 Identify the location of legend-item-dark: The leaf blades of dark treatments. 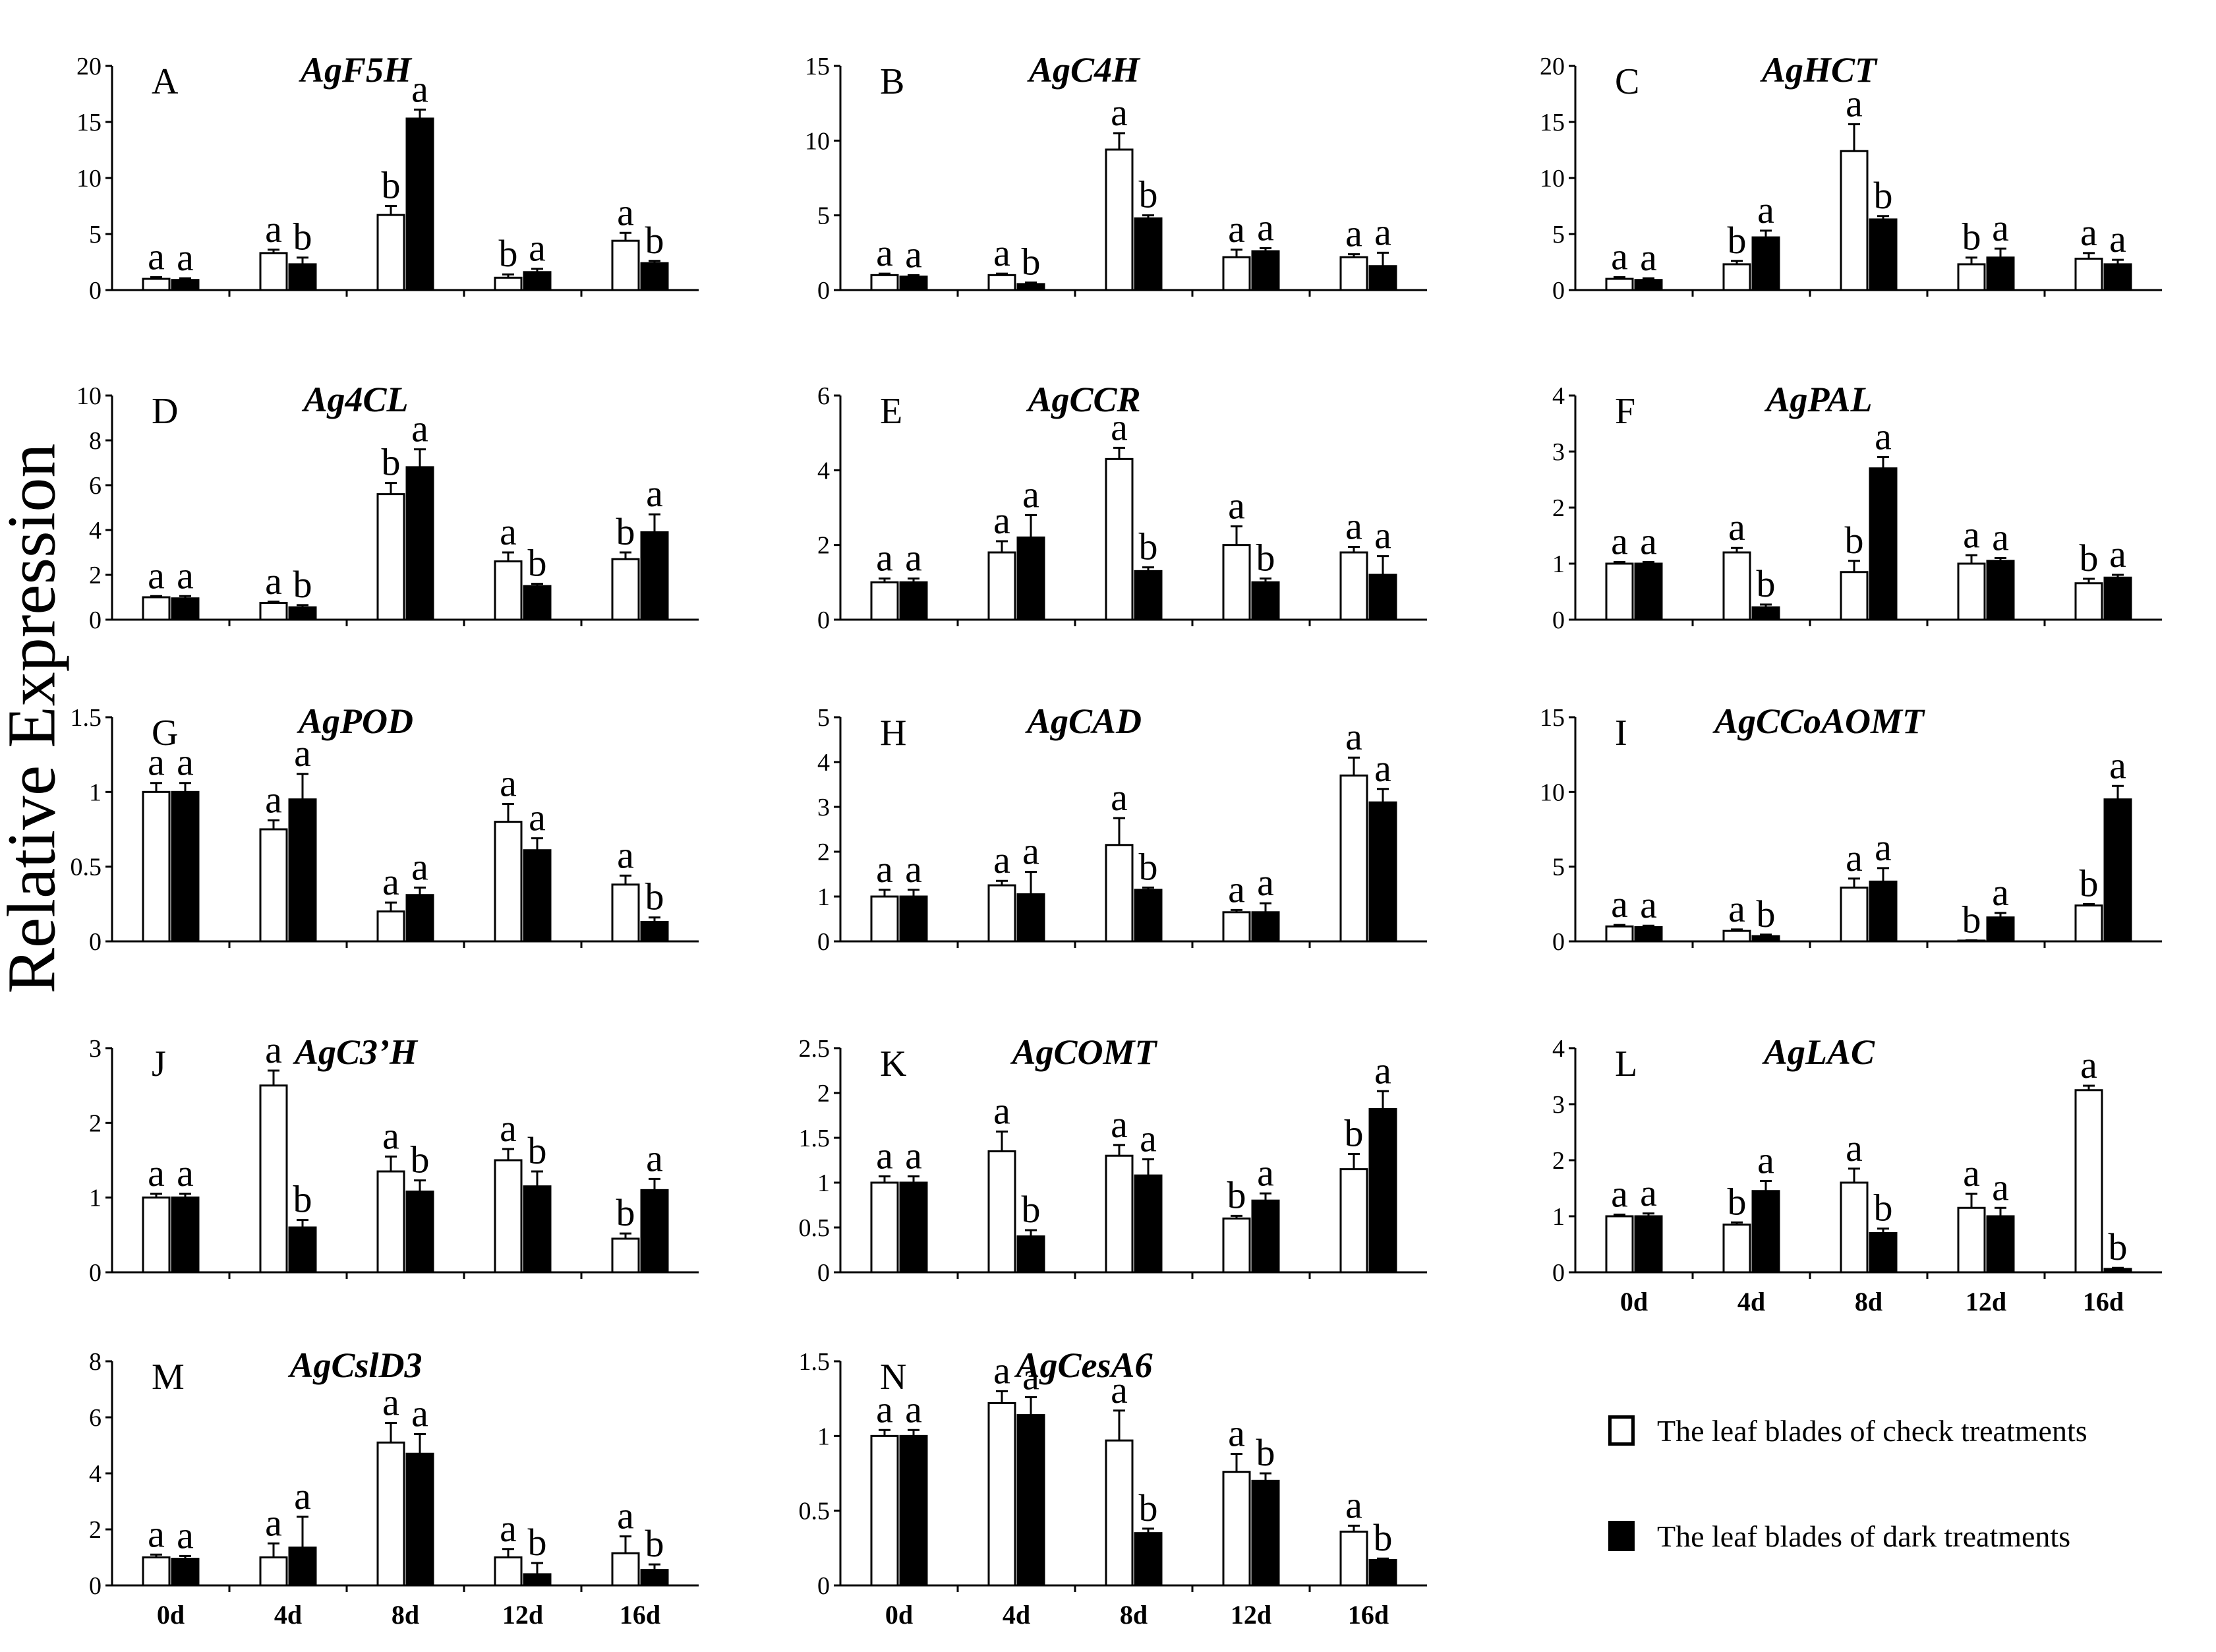
(1847, 1536).